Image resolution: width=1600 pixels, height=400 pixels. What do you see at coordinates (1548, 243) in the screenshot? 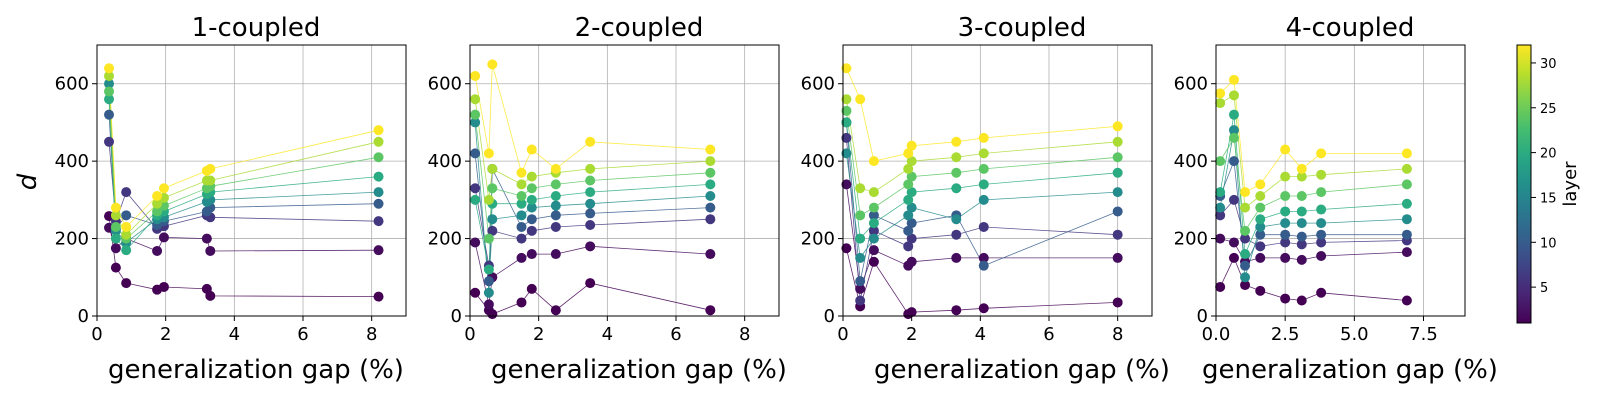
I see `colorbar-tick-label: 10` at bounding box center [1548, 243].